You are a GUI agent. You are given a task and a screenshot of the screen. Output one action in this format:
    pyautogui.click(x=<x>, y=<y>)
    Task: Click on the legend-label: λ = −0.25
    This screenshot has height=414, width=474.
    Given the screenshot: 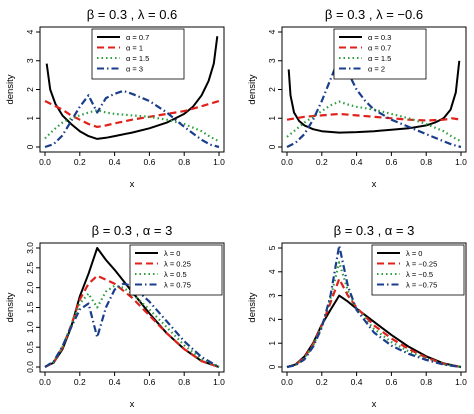 What is the action you would take?
    pyautogui.click(x=421, y=264)
    